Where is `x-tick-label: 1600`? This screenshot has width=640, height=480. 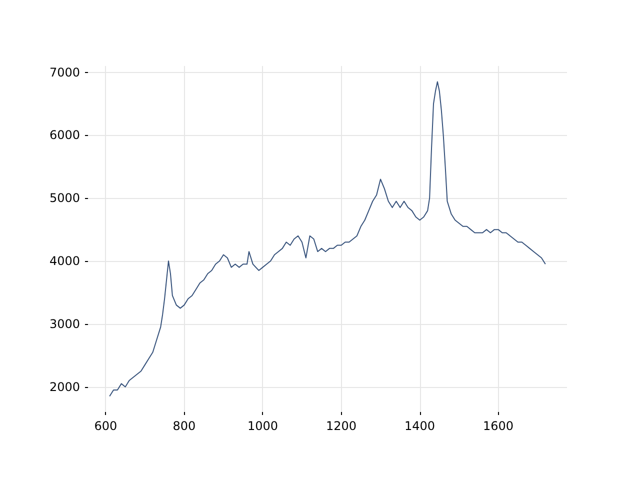 x-tick-label: 1600 is located at coordinates (498, 426).